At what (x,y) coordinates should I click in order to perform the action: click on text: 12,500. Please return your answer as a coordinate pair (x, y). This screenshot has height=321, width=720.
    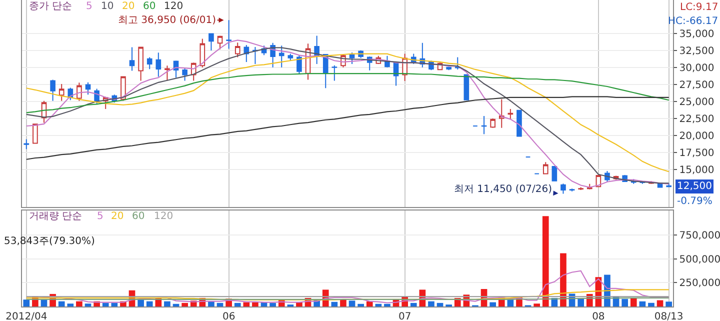
    Looking at the image, I should click on (694, 186).